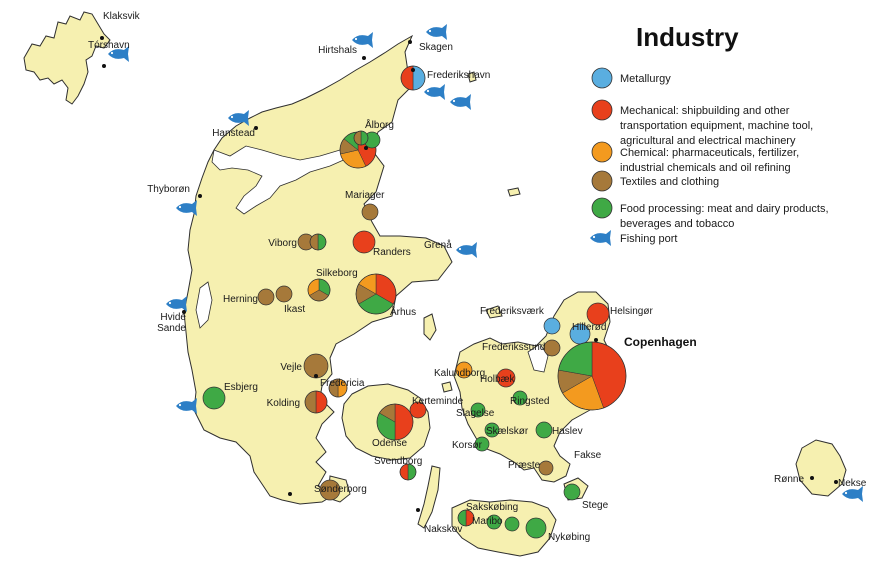 This screenshot has height=570, width=881. What do you see at coordinates (592, 376) in the screenshot?
I see `copenhagen-pie` at bounding box center [592, 376].